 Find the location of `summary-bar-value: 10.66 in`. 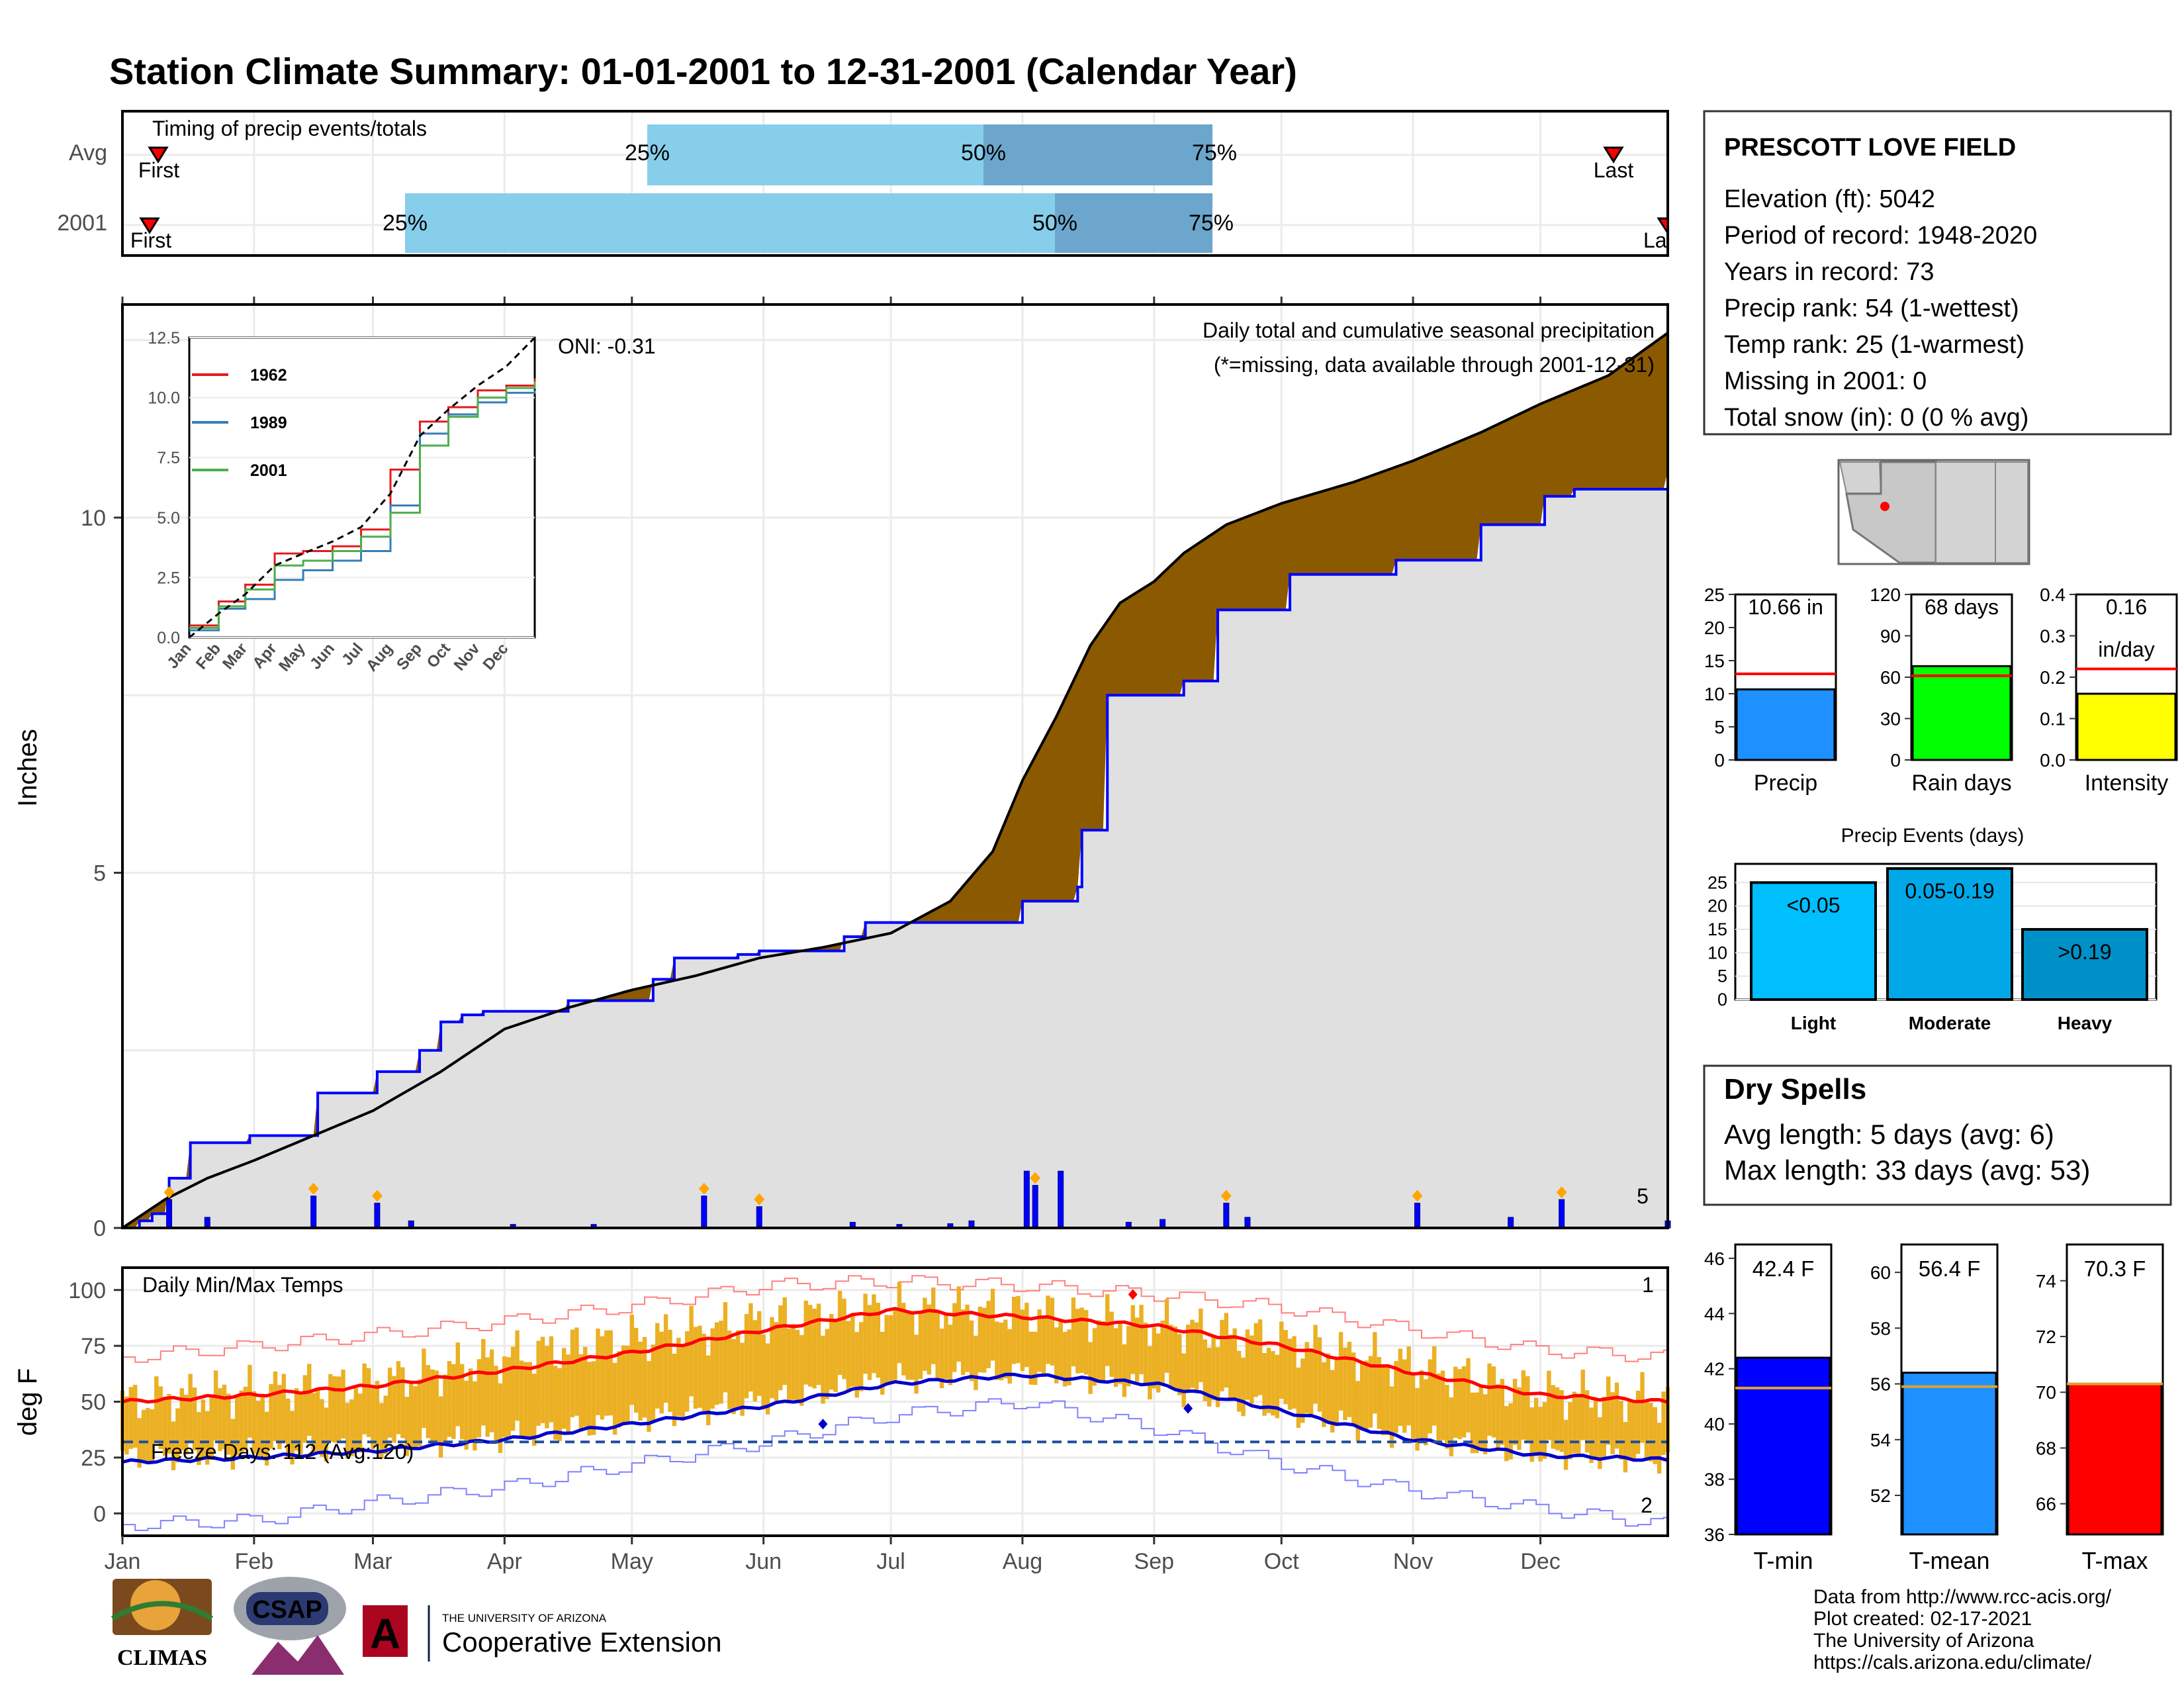

summary-bar-value: 10.66 in is located at coordinates (1786, 607).